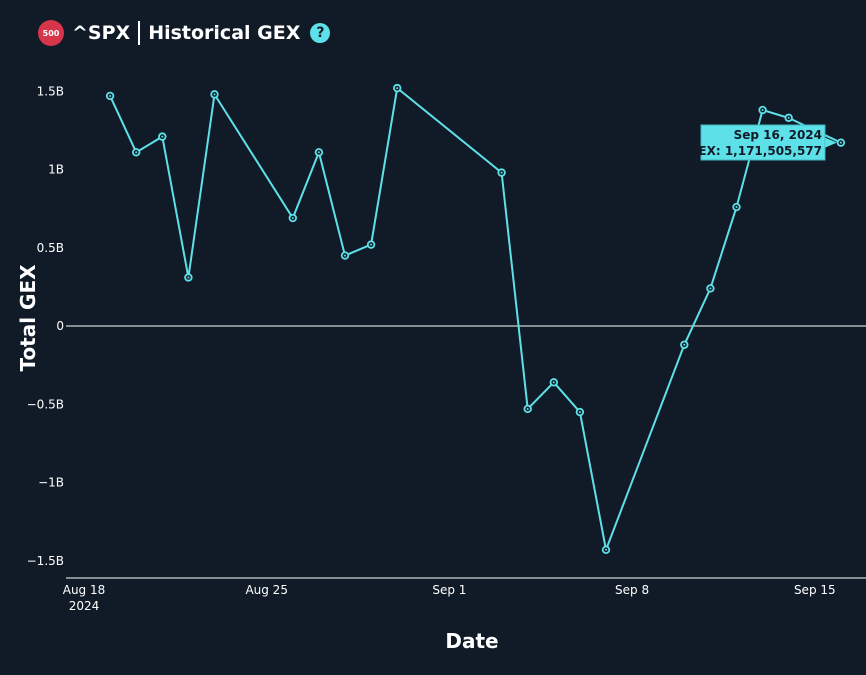 The width and height of the screenshot is (866, 675). I want to click on x-axis-ticks: Aug 18 2024 Aug 25 Sep 1 Sep 8 Sep 15, so click(449, 598).